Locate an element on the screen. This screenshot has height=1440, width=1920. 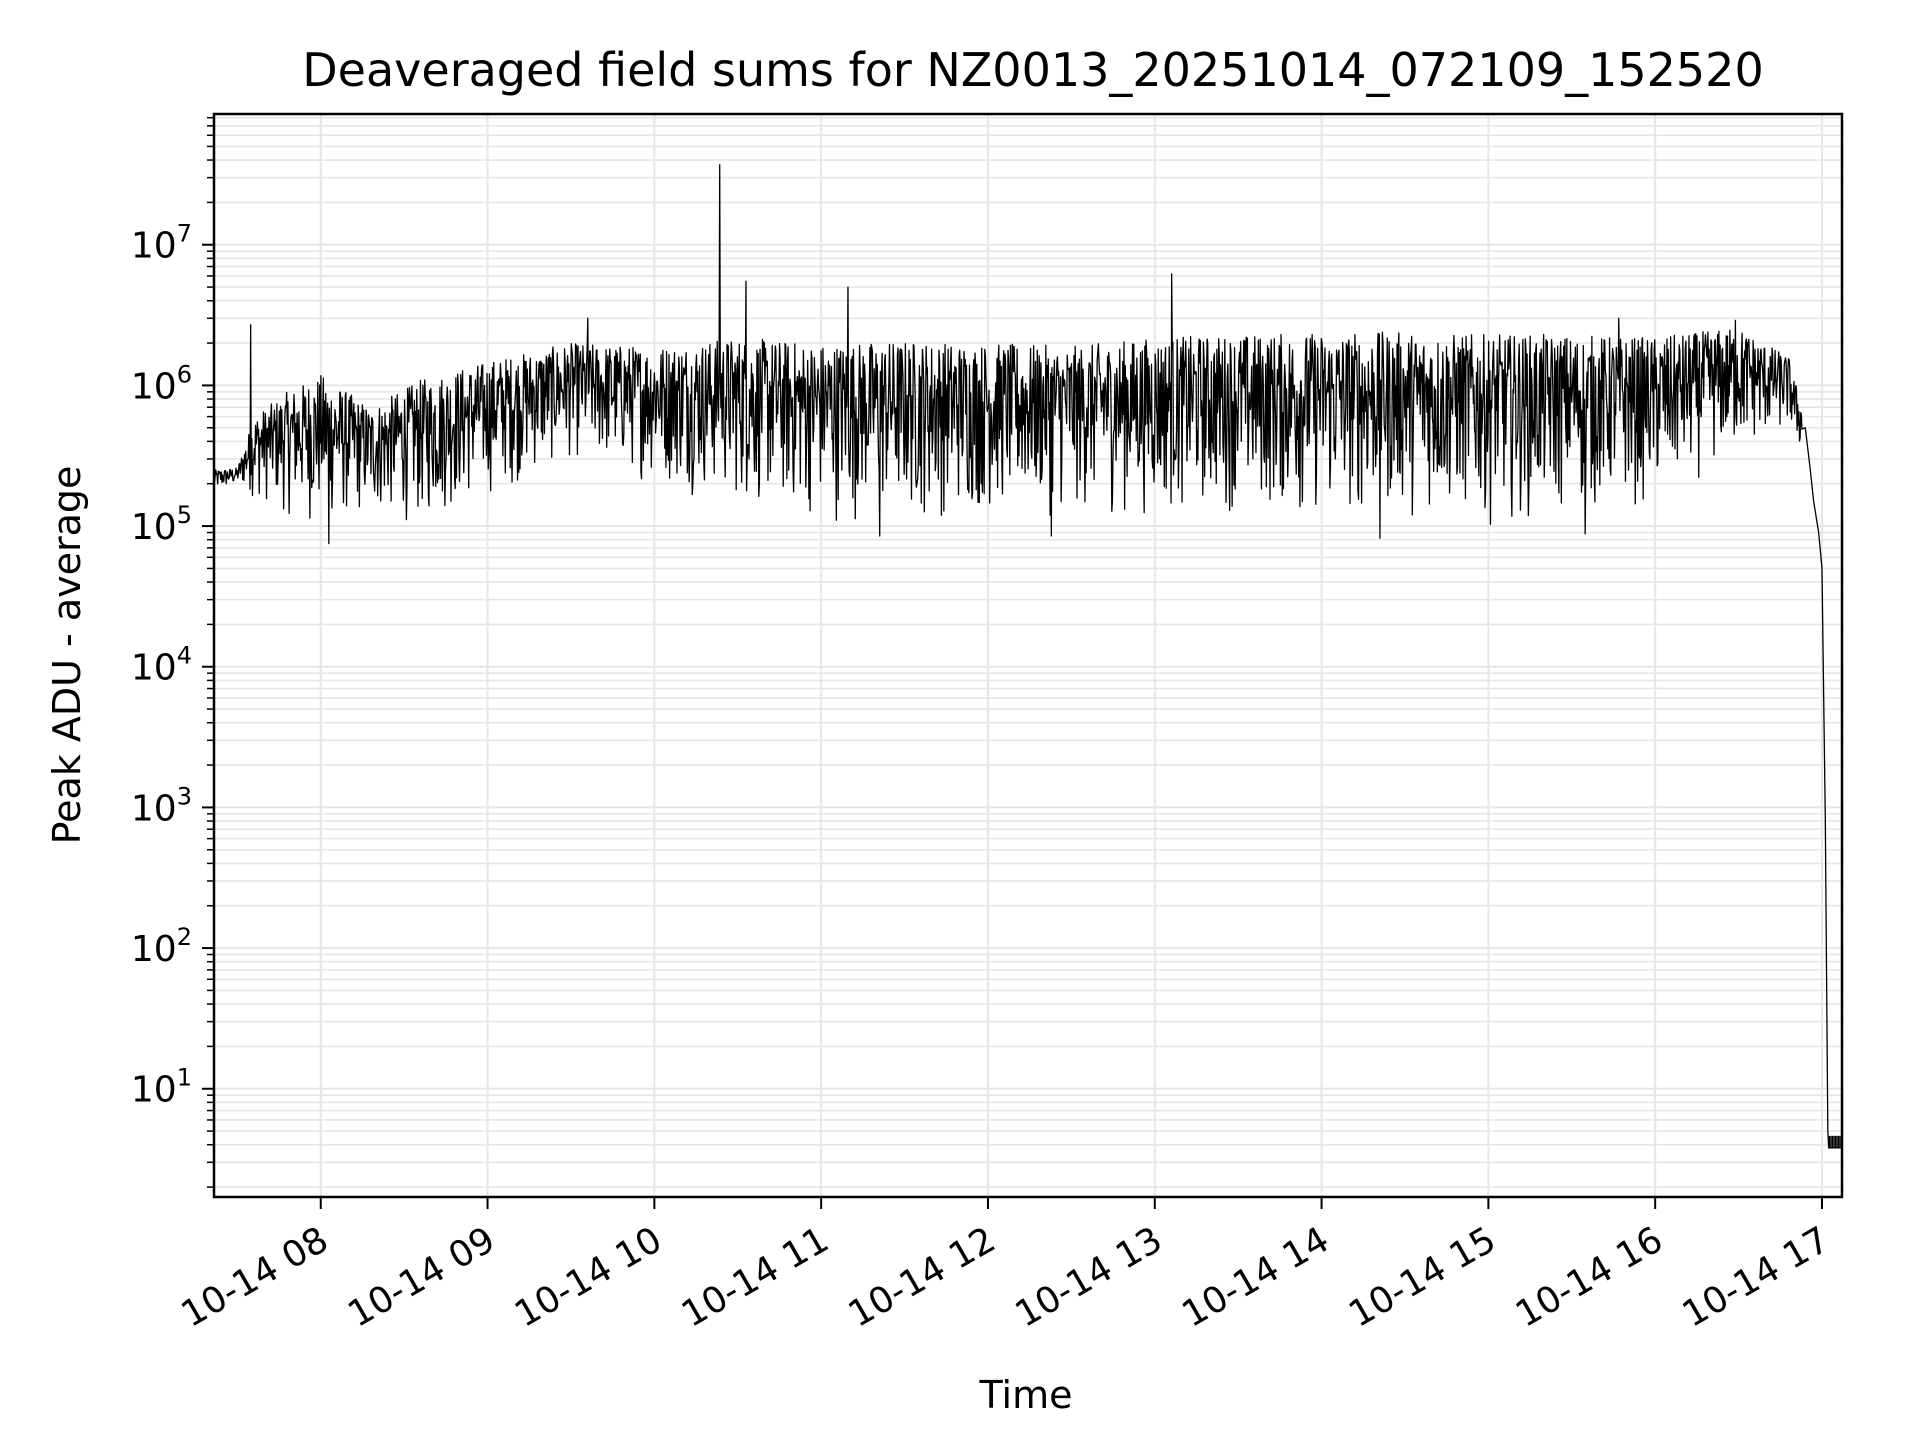
y-tick-label: 10⁷ is located at coordinates (161, 243).